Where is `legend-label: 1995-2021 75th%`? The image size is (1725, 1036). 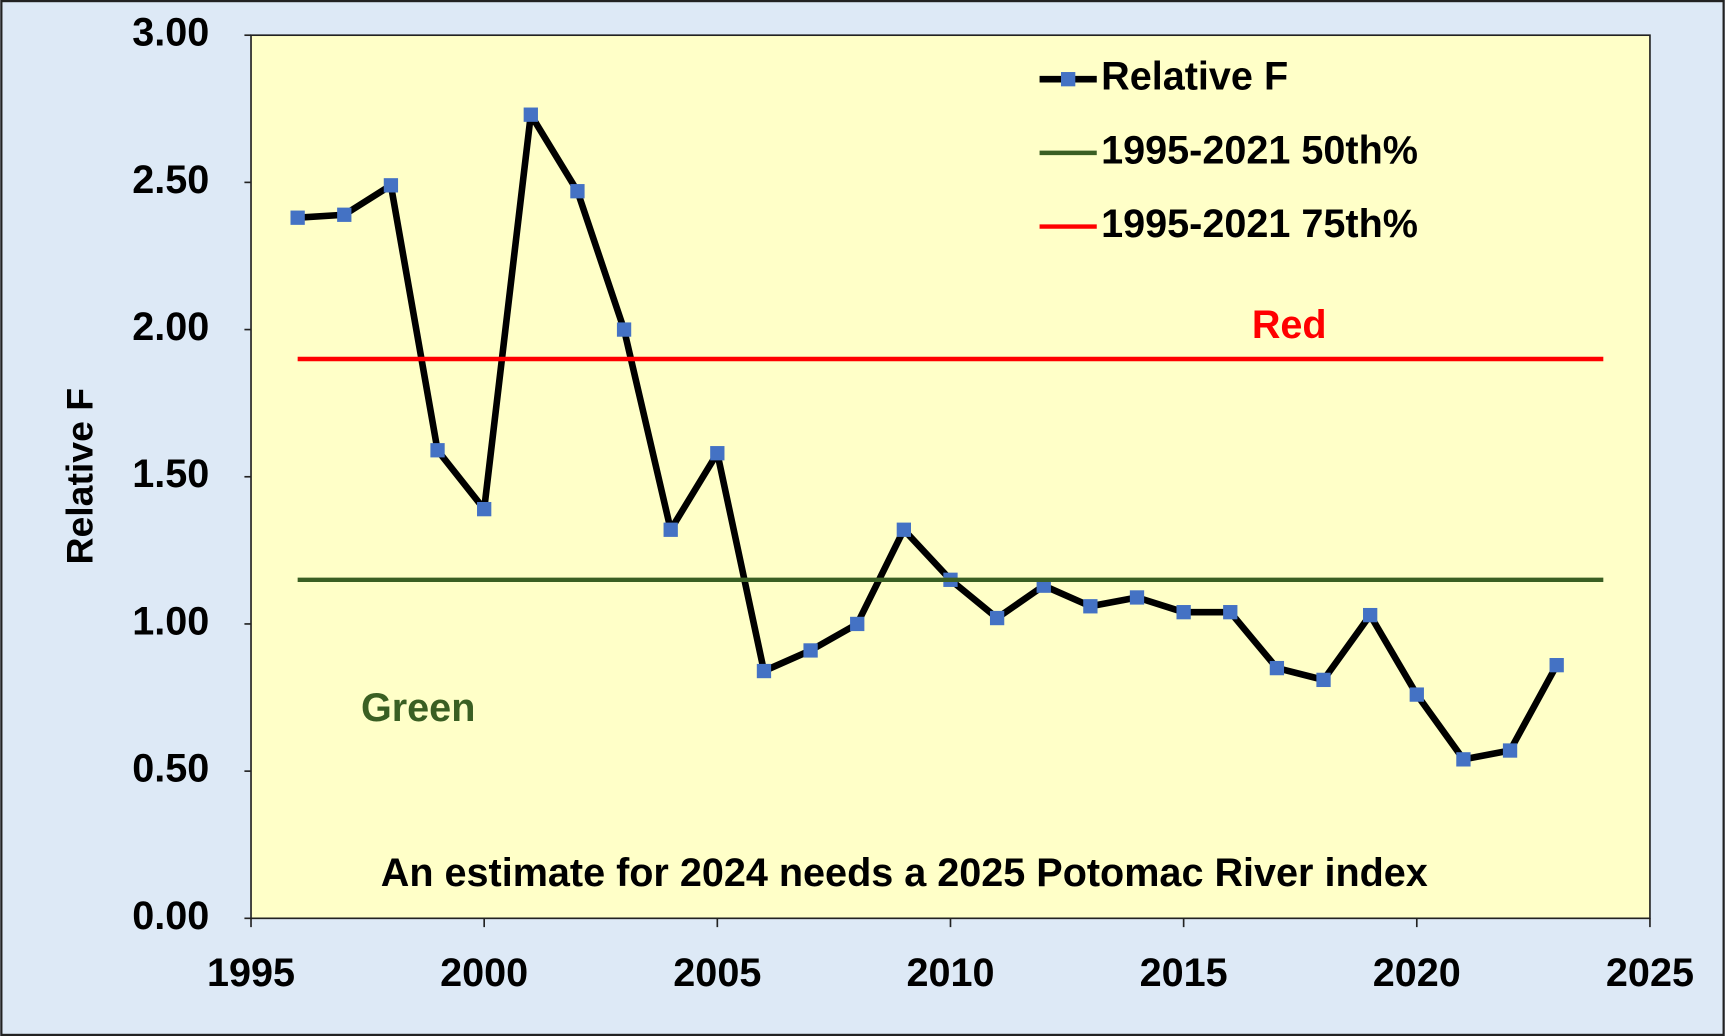
legend-label: 1995-2021 75th% is located at coordinates (1259, 224).